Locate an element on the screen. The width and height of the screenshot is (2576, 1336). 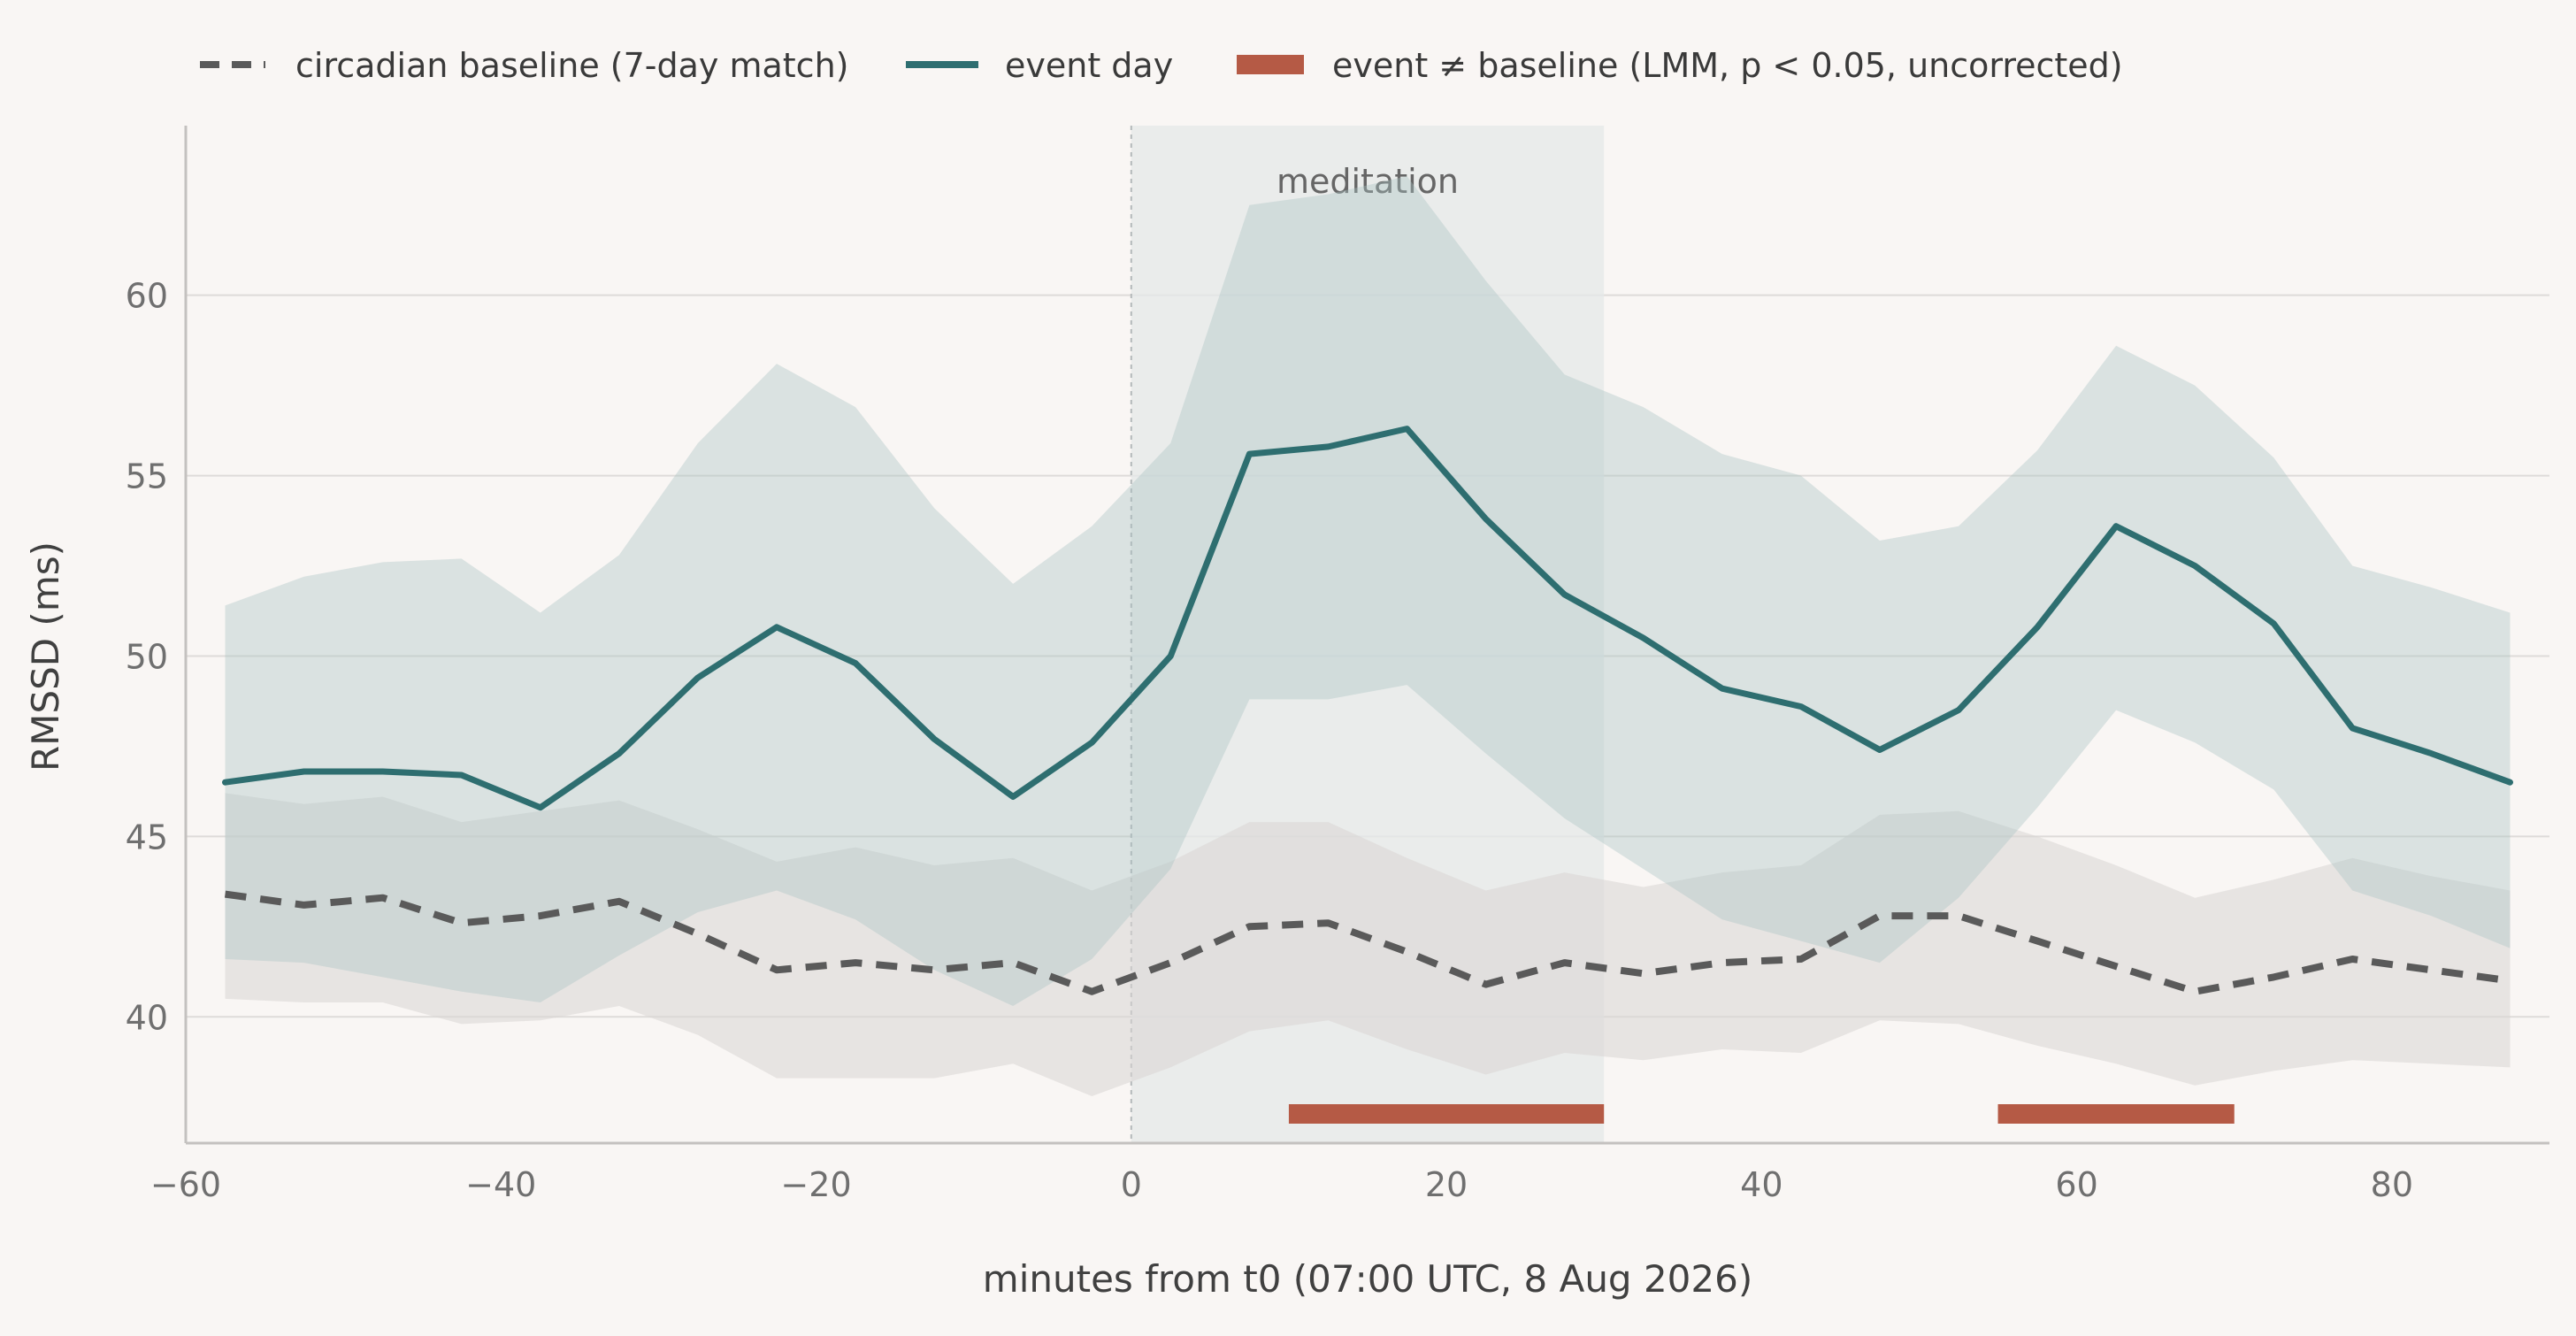
y-axis-title: RMSSD (ms) is located at coordinates (45, 656).